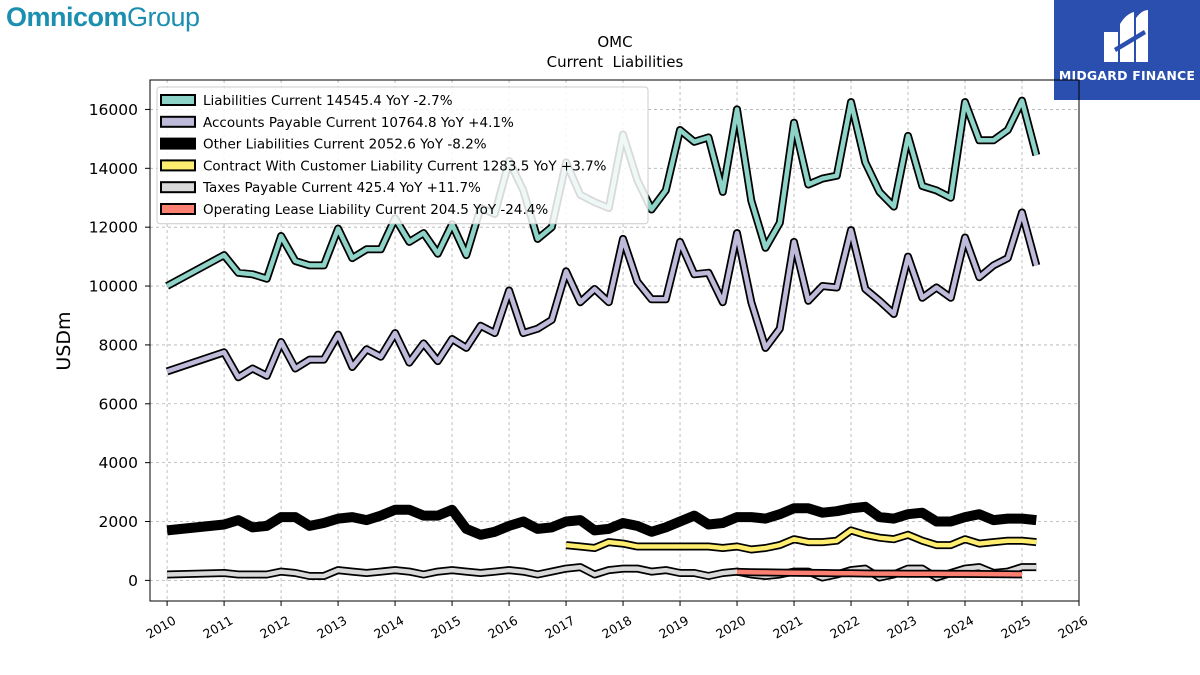 The image size is (1200, 675). Describe the element at coordinates (113, 169) in the screenshot. I see `y-tick-label: 14000` at that location.